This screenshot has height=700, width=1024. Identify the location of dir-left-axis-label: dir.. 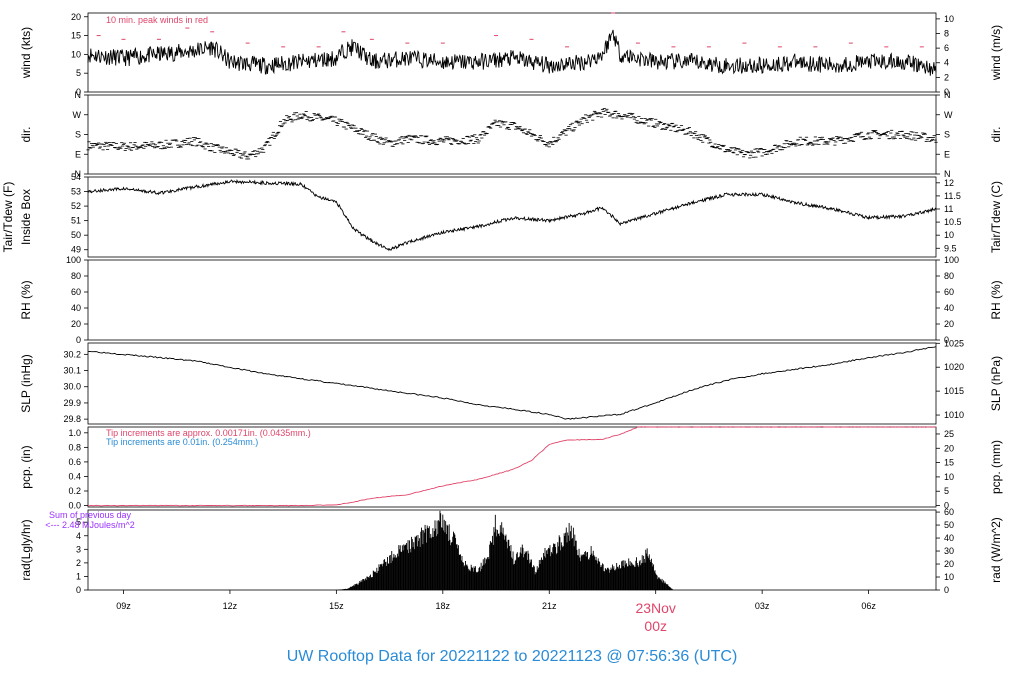
(26, 134).